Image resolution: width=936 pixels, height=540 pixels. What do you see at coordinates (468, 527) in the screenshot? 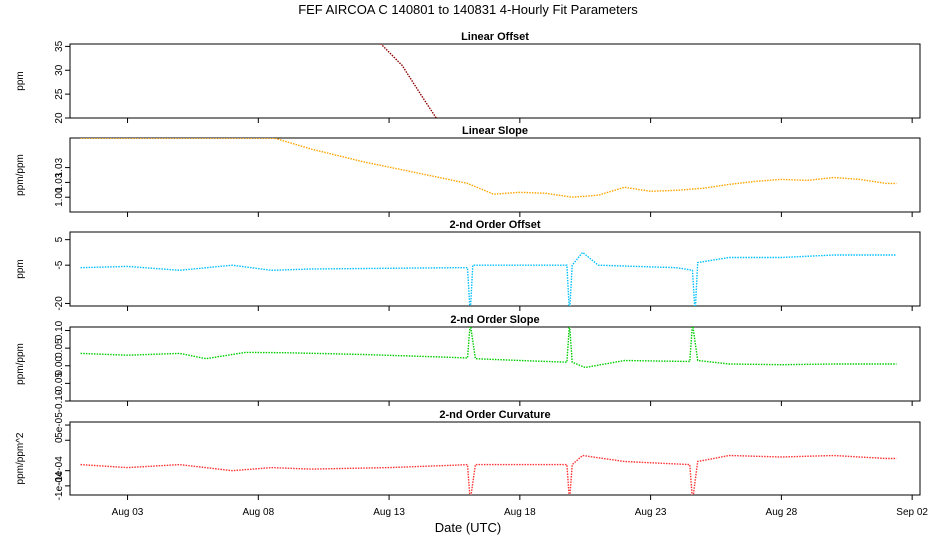
I see `x-axis-label: Date (UTC)` at bounding box center [468, 527].